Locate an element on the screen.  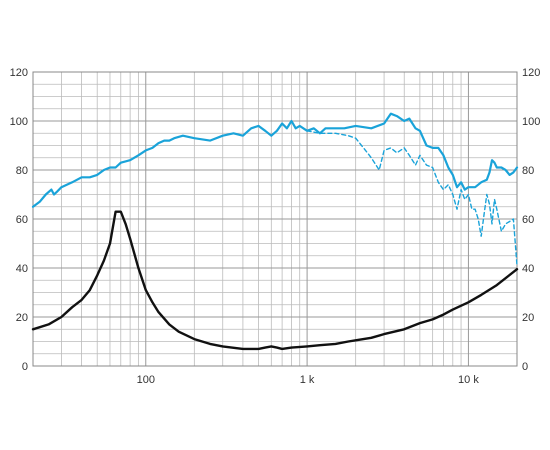
right-axis-tick-labels: 0 20 40 60 80 100 120 is located at coordinates (531, 220).